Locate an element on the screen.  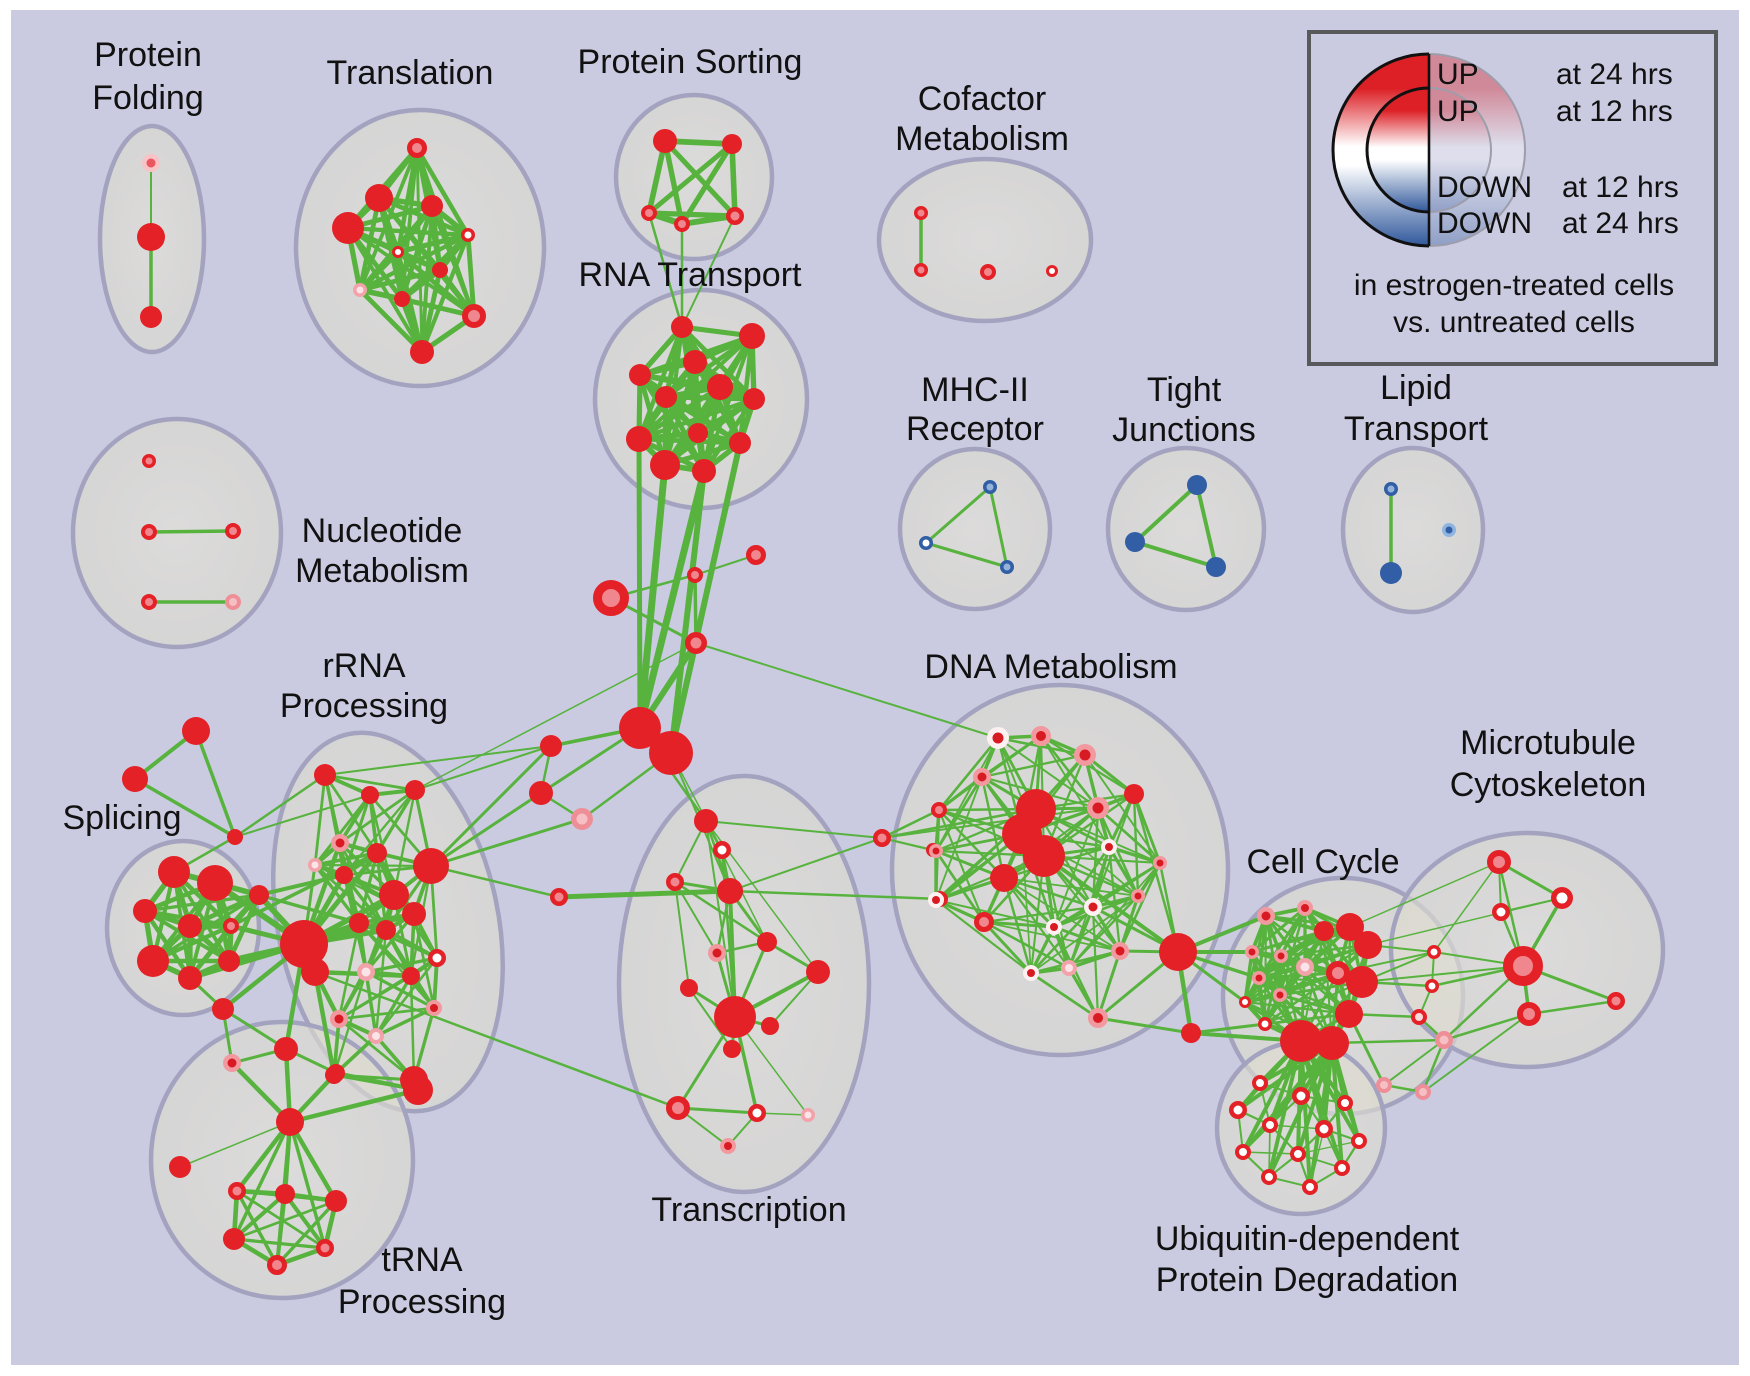
gene-node-10-Pw is located at coordinates (360, 290).